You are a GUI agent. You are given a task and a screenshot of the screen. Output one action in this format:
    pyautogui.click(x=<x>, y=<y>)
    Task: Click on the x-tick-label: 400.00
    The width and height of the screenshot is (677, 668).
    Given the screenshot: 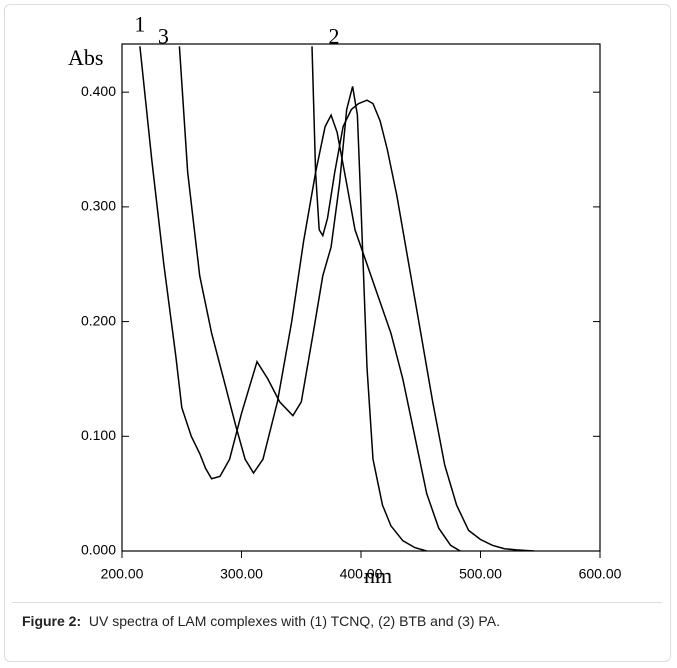 What is the action you would take?
    pyautogui.click(x=361, y=574)
    